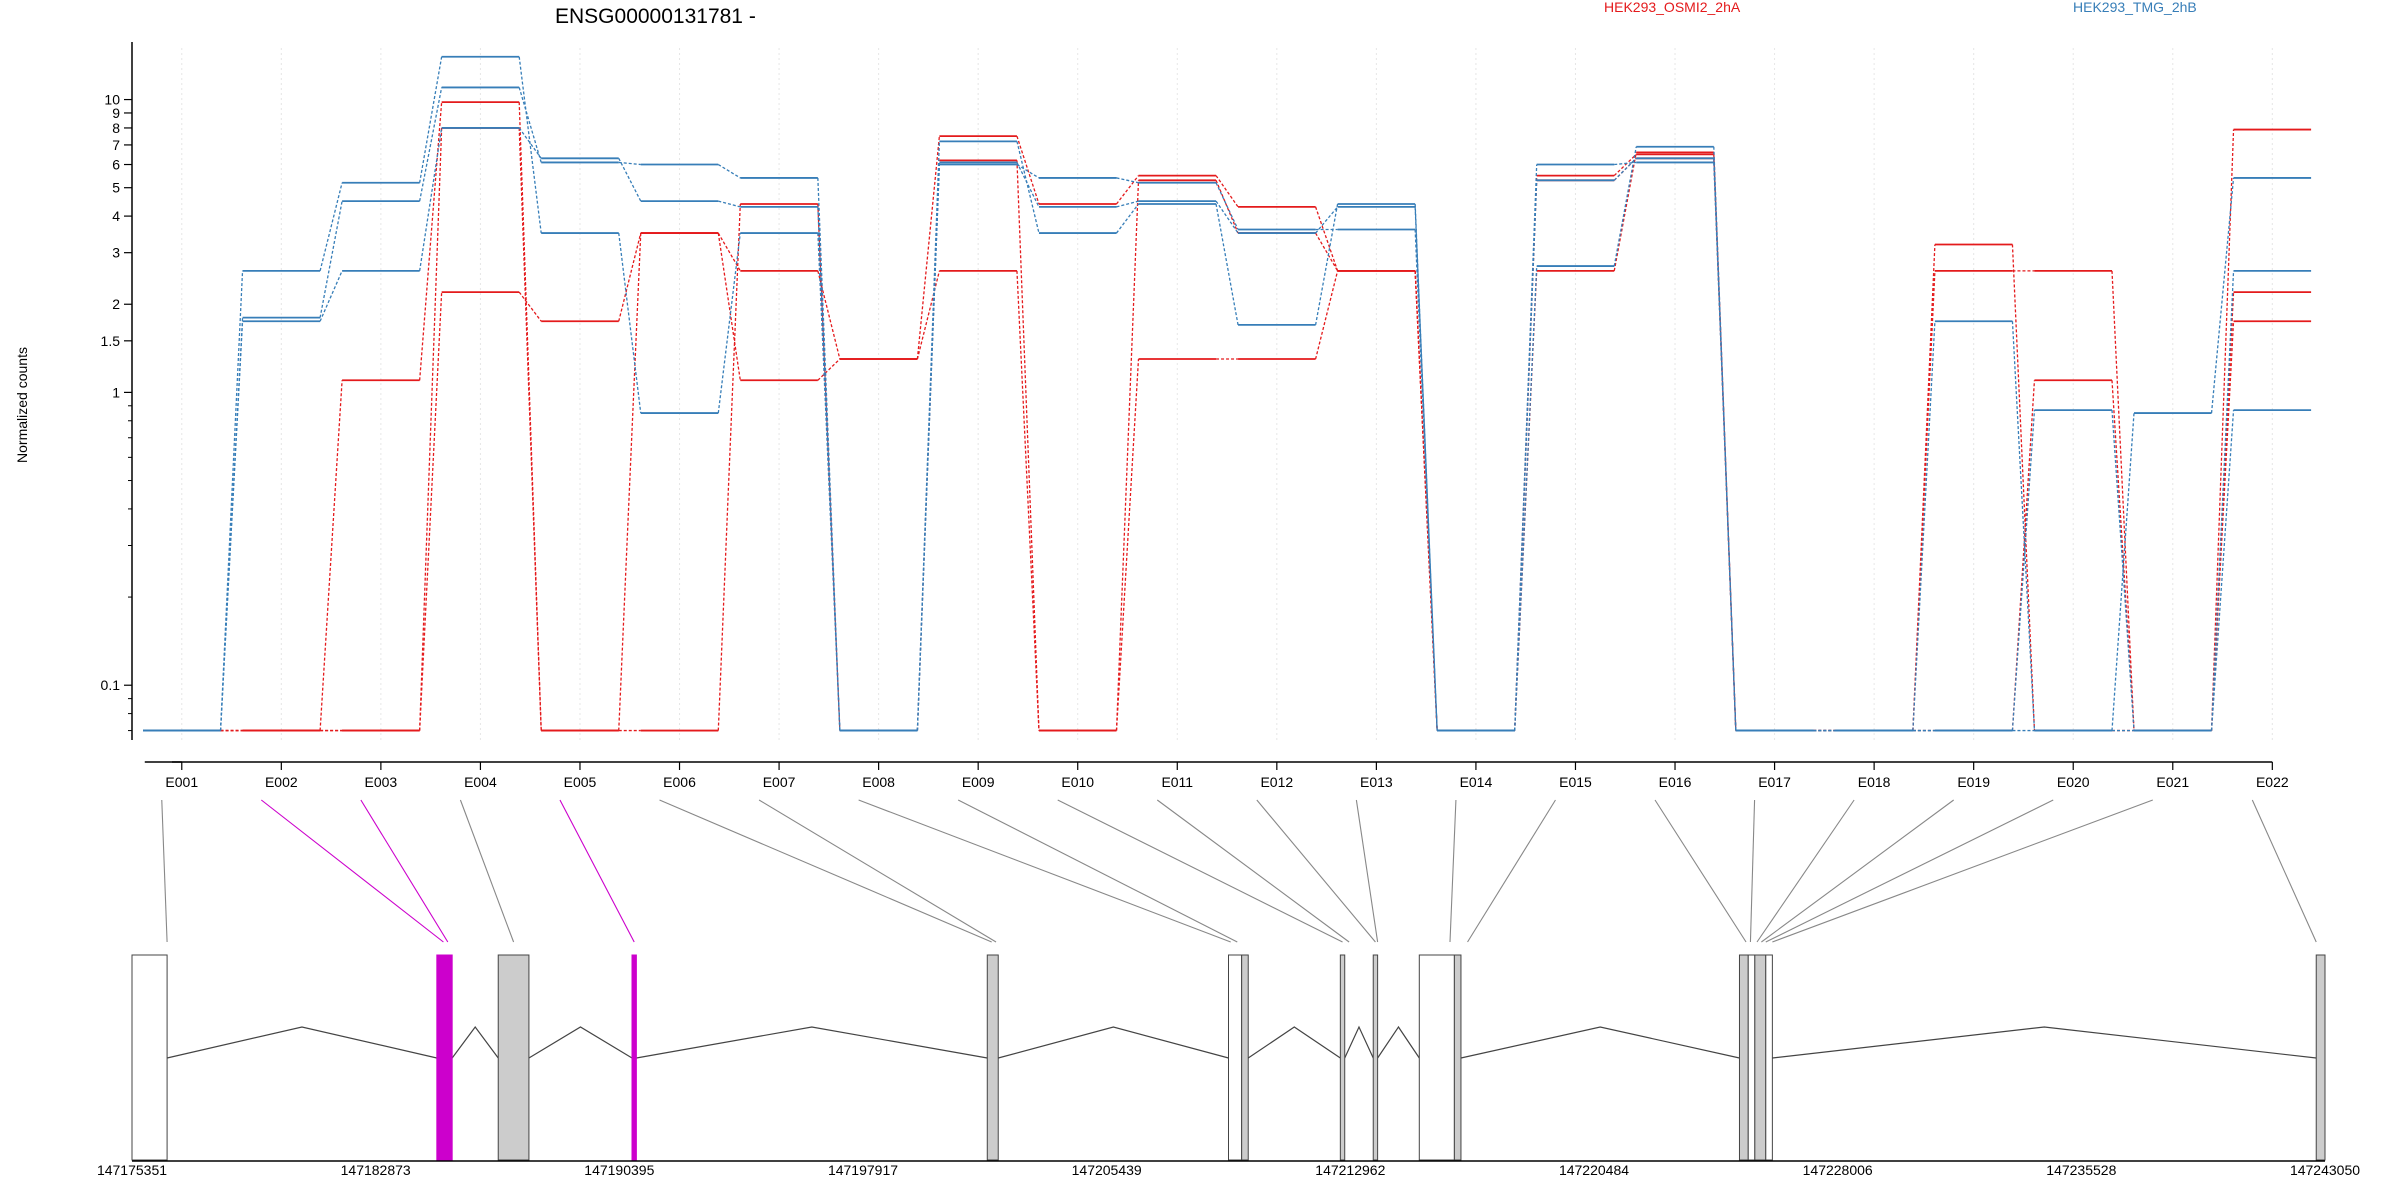 Image resolution: width=2400 pixels, height=1200 pixels. What do you see at coordinates (878, 782) in the screenshot?
I see `x-tick-label: E008` at bounding box center [878, 782].